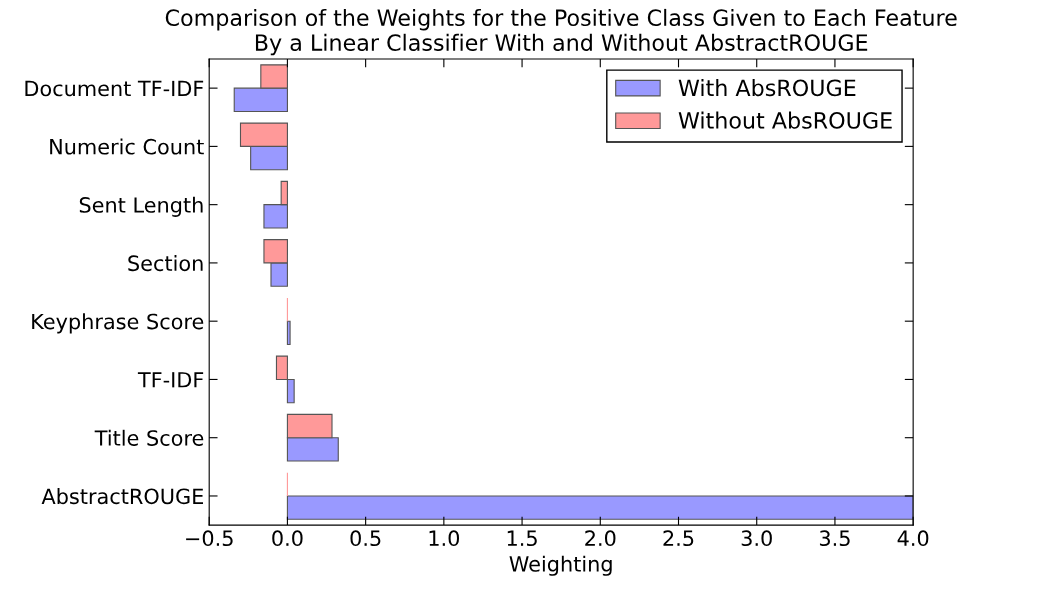 The width and height of the screenshot is (1046, 590). I want to click on x-tick-label: −0.5, so click(209, 538).